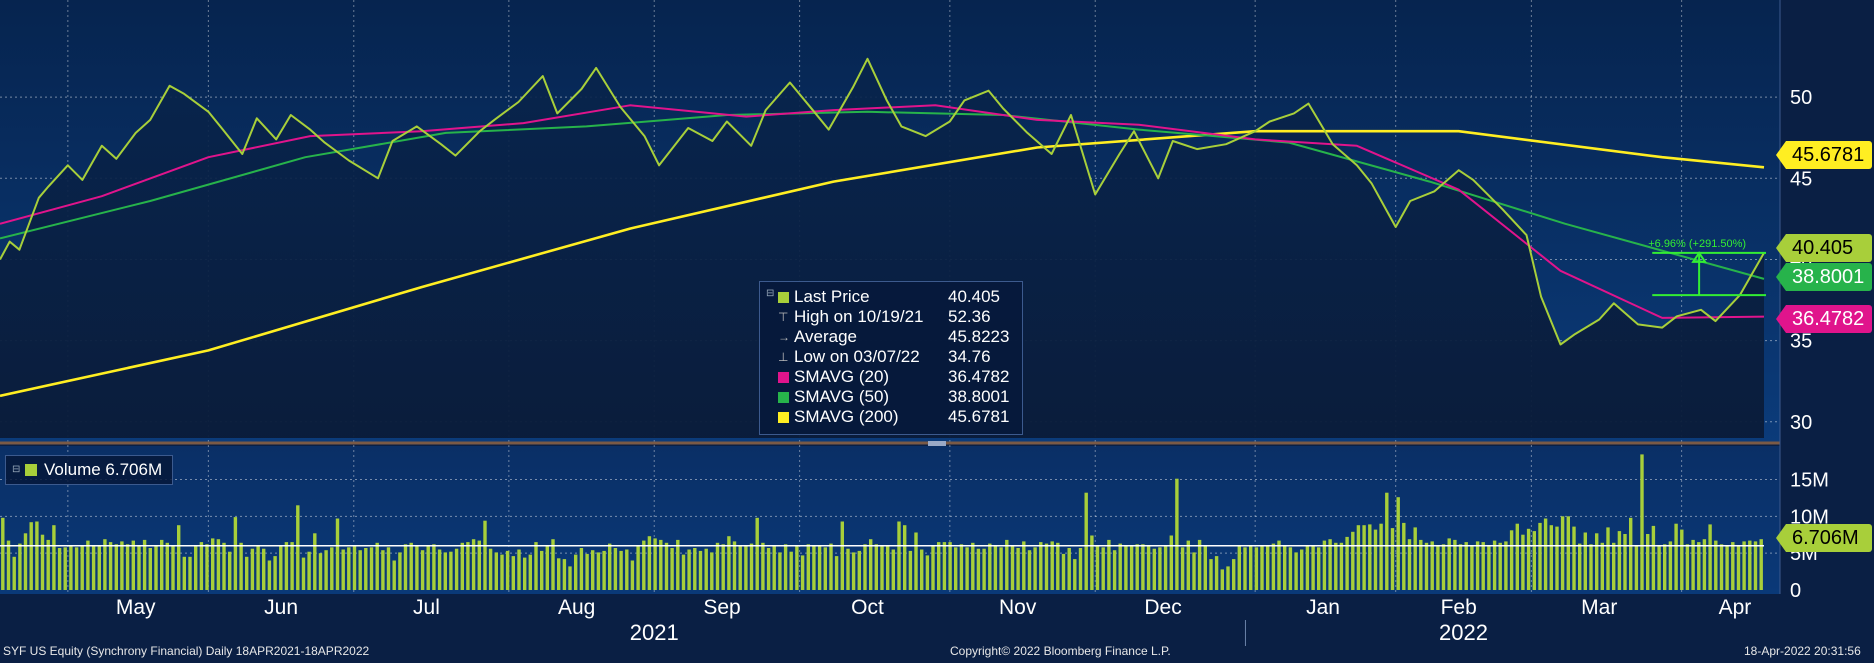 This screenshot has width=1874, height=663. Describe the element at coordinates (937, 443) in the screenshot. I see `panel-resize-handle` at that location.